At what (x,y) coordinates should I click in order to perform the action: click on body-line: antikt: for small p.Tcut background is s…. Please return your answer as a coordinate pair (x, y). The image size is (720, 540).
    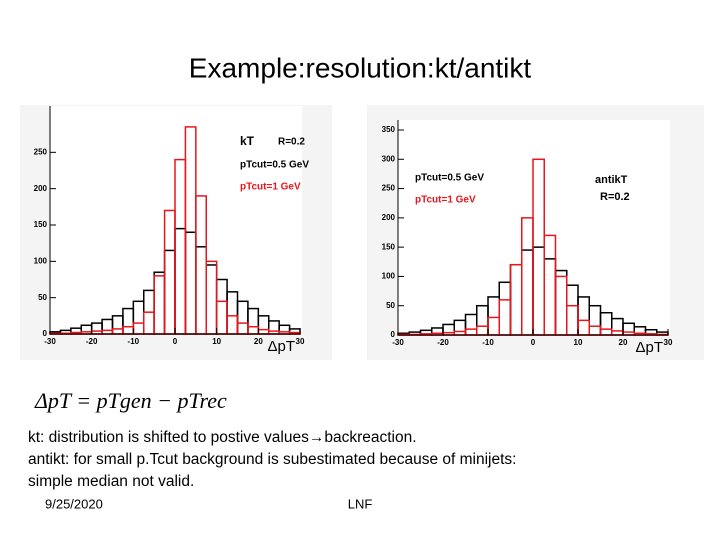
    Looking at the image, I should click on (272, 459).